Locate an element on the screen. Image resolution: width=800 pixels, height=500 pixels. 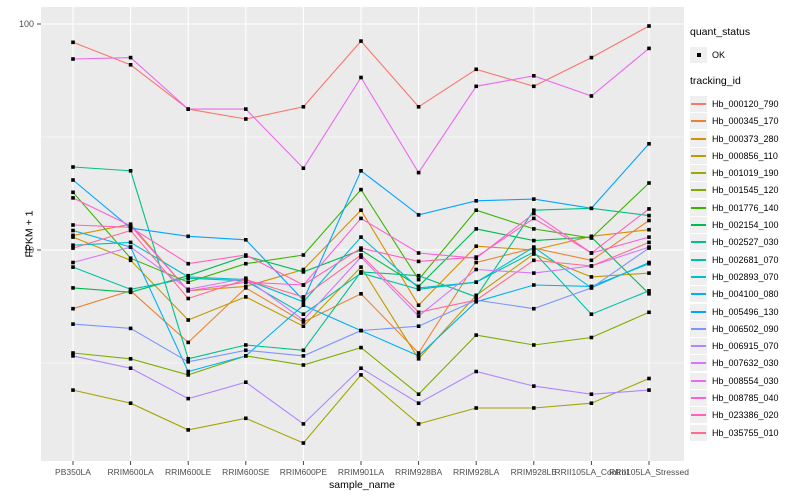
legend-label: Hb_035755_010 is located at coordinates (745, 432).